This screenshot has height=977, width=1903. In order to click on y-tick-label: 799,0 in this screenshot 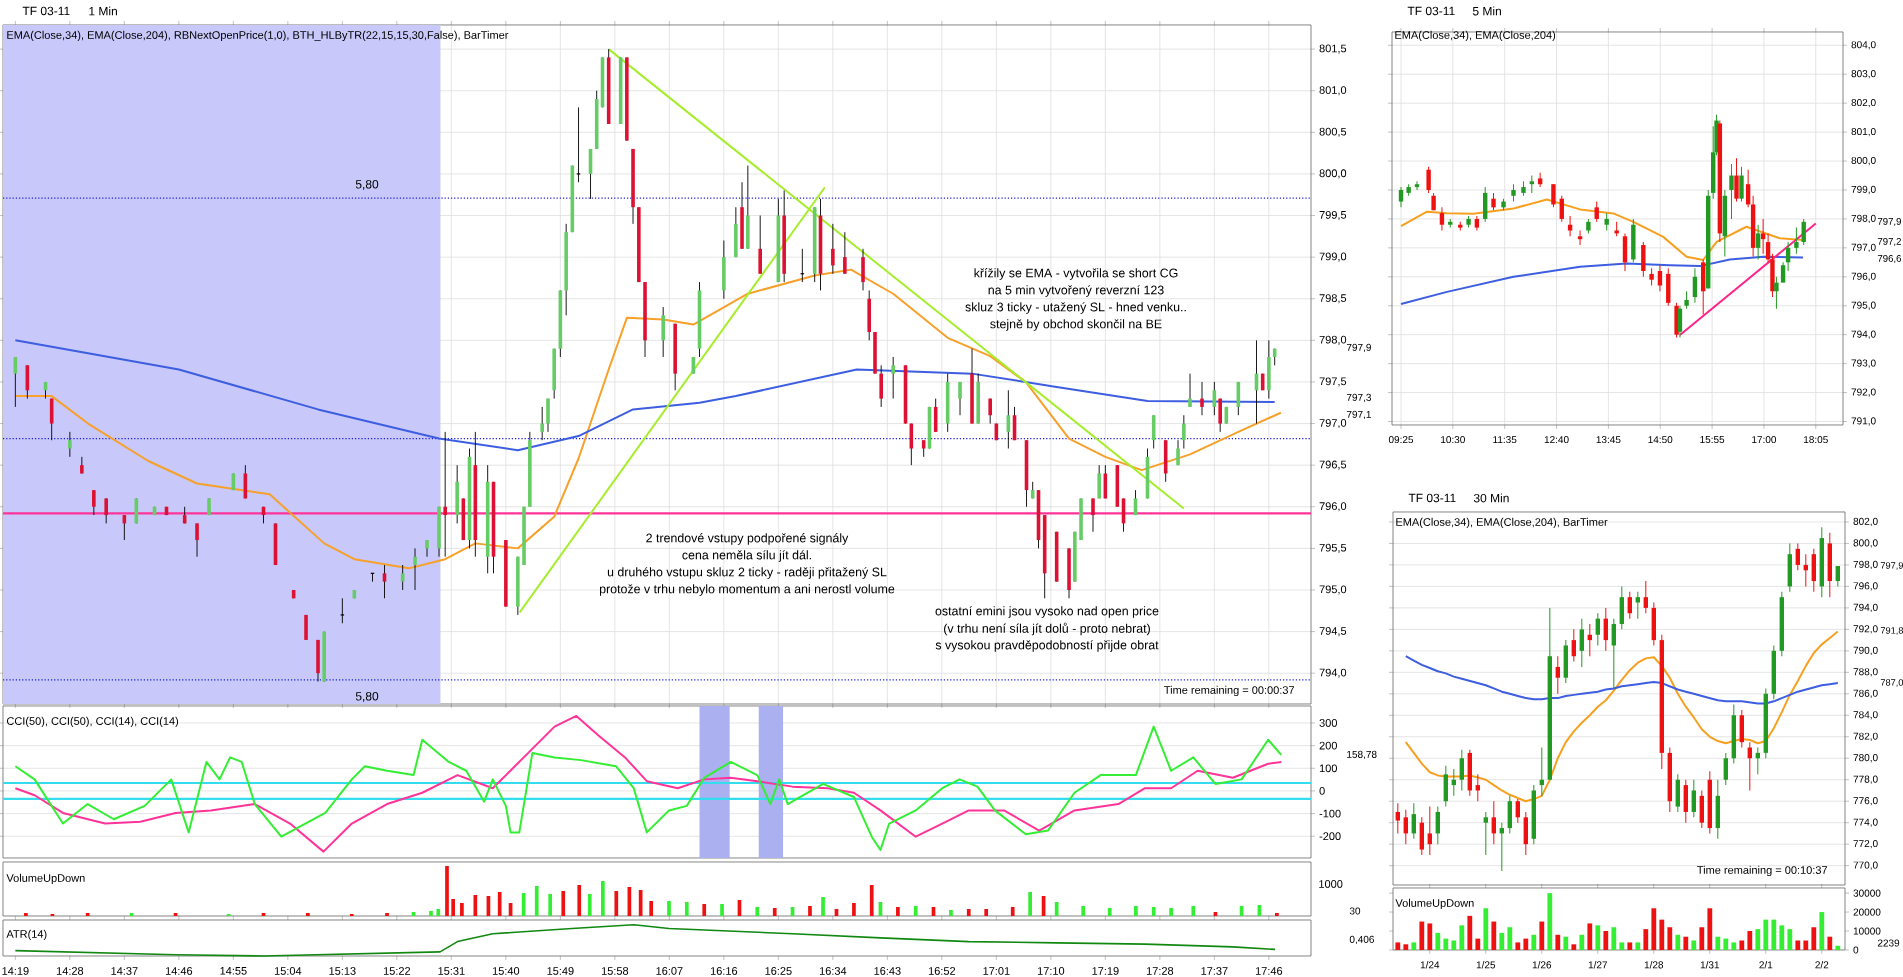, I will do `click(1863, 190)`.